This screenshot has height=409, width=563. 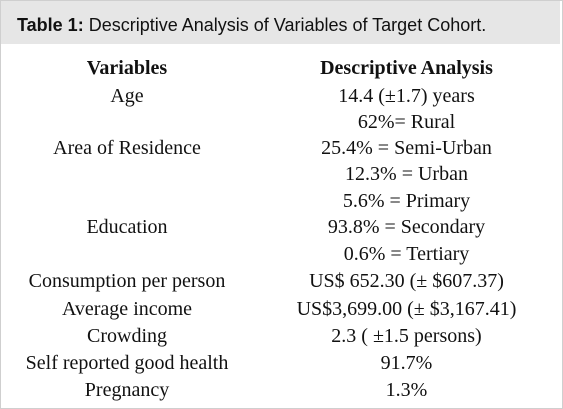 I want to click on value-residence-urban: 12.3% = Urban, so click(x=406, y=174).